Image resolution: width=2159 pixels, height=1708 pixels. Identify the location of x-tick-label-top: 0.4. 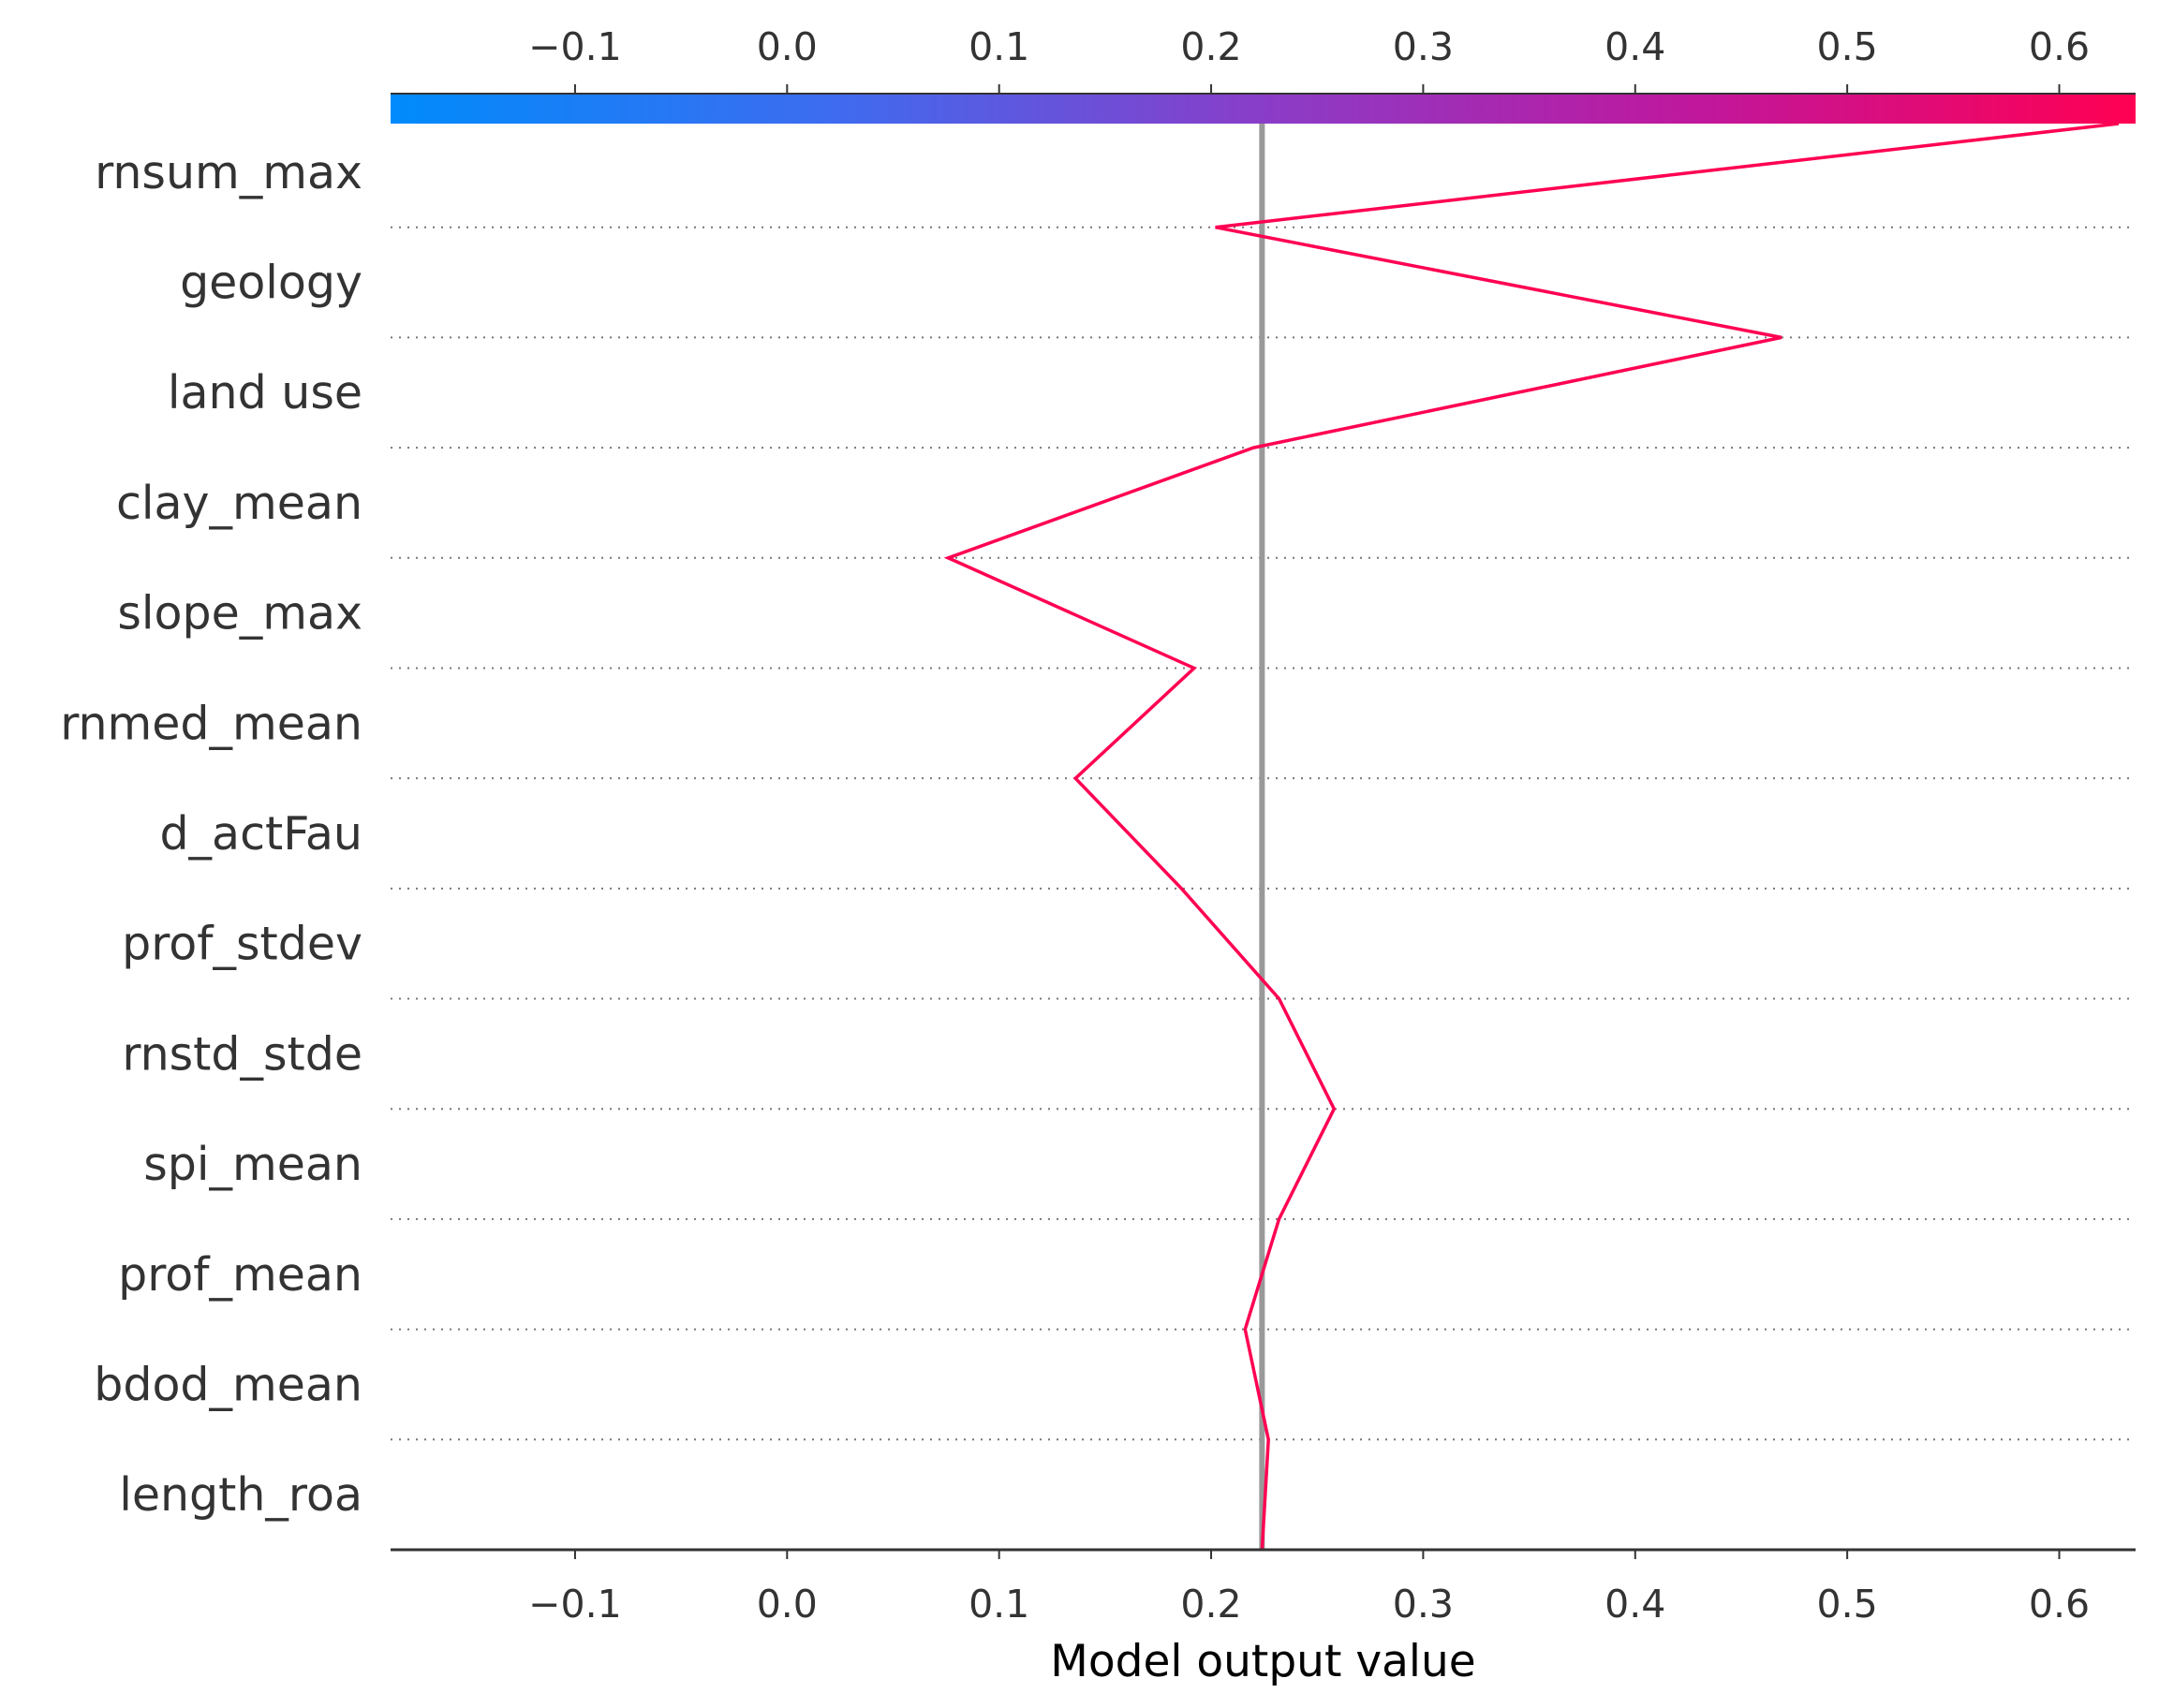
(1634, 46).